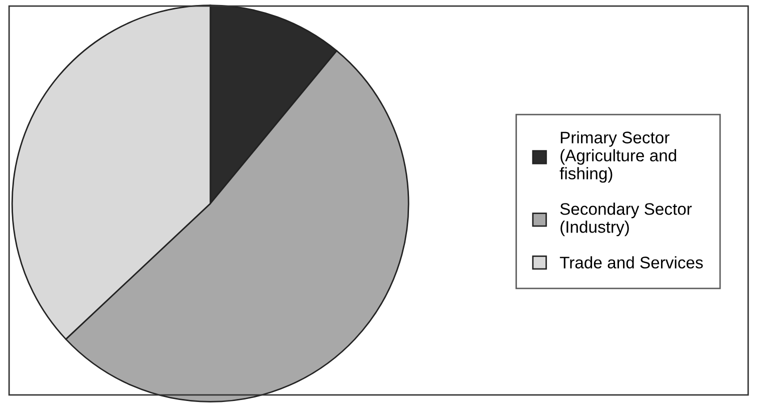 This screenshot has width=758, height=403. What do you see at coordinates (631, 262) in the screenshot?
I see `legend-label: Trade and Services` at bounding box center [631, 262].